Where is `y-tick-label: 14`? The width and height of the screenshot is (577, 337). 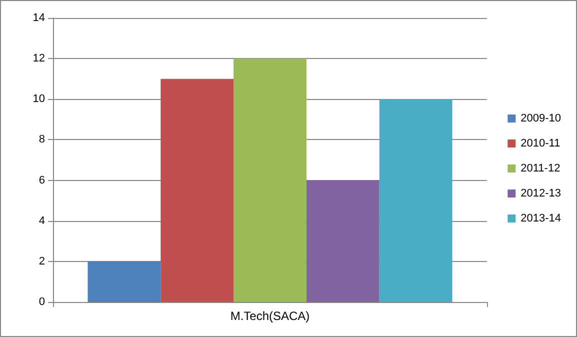
y-tick-label: 14 is located at coordinates (38, 18).